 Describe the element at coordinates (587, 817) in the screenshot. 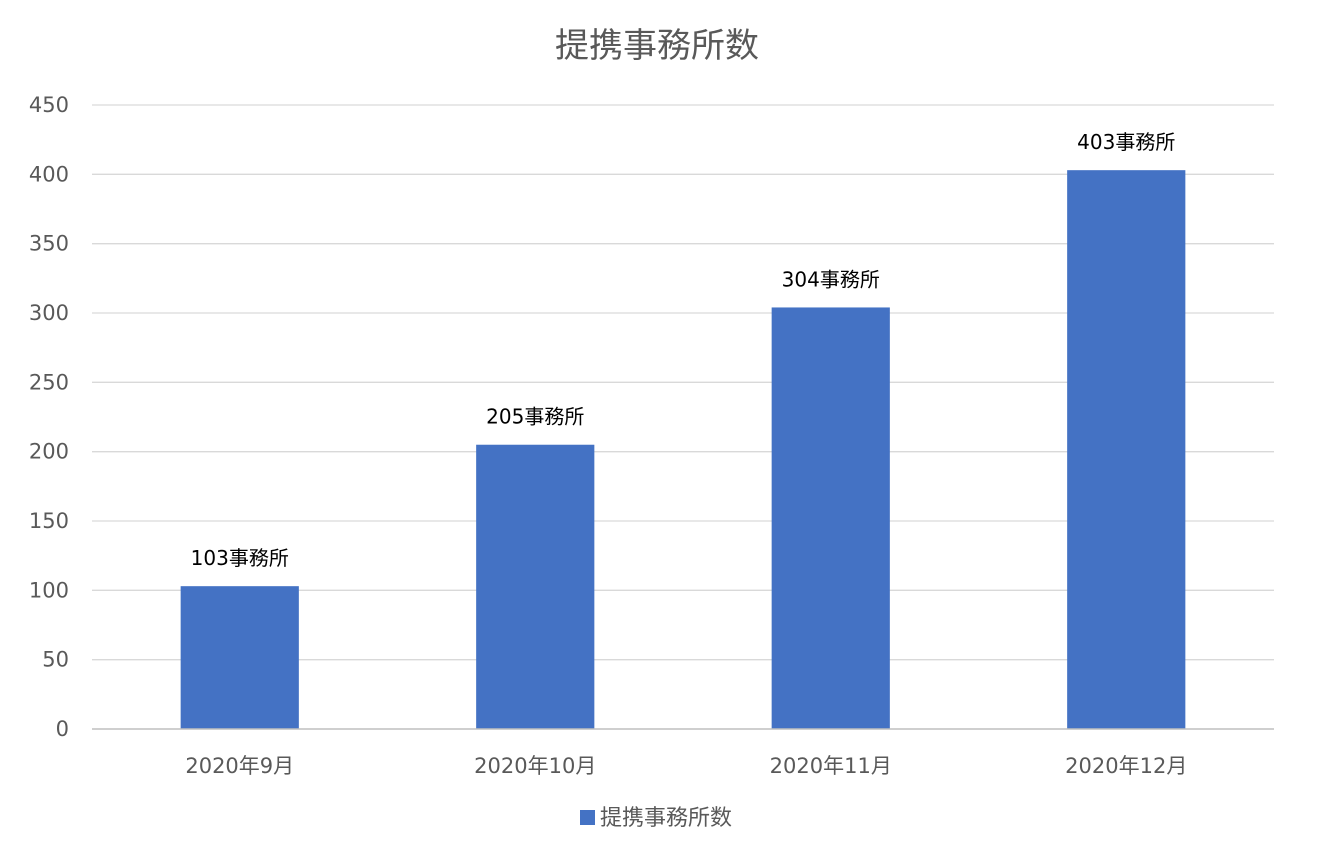

I see `legend-swatch` at that location.